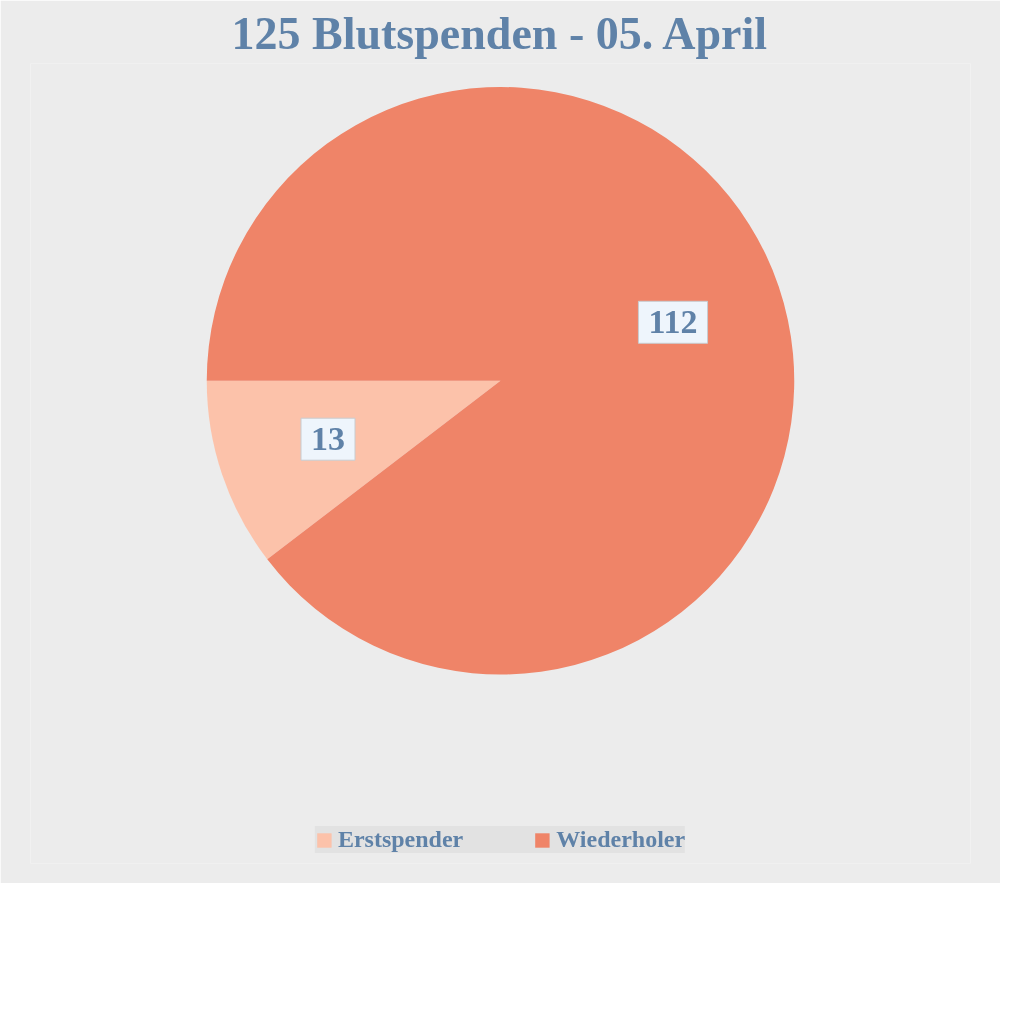  I want to click on legend-label: Erstspender, so click(400, 839).